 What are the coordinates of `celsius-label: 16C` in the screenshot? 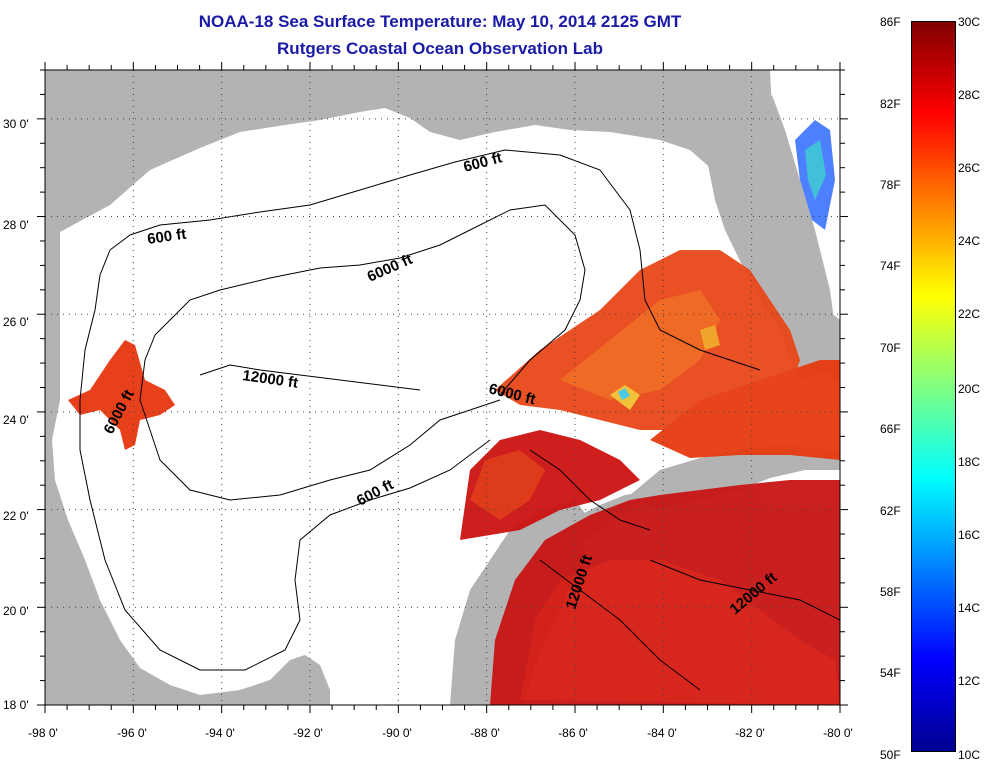 It's located at (969, 535).